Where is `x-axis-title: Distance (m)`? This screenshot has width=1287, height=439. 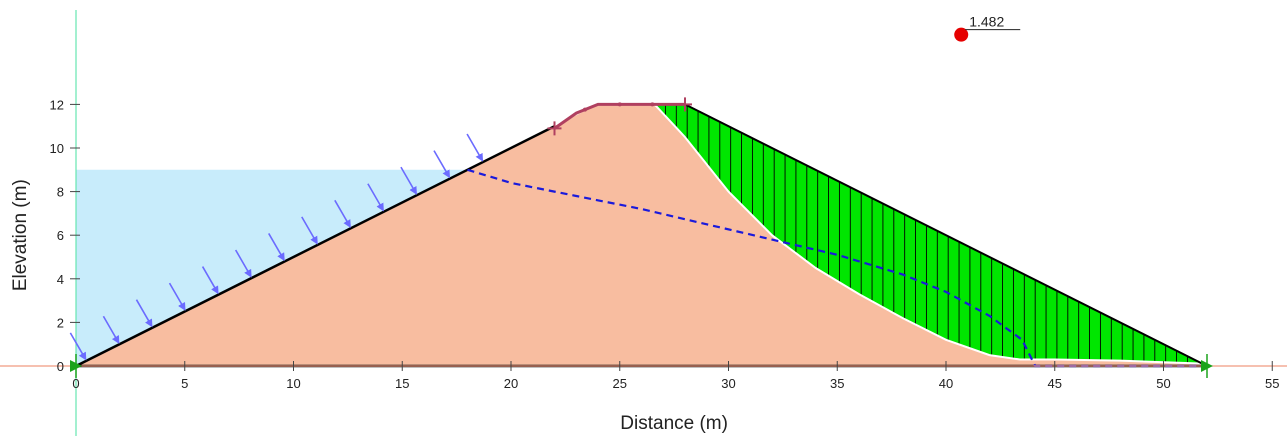 x-axis-title: Distance (m) is located at coordinates (674, 423).